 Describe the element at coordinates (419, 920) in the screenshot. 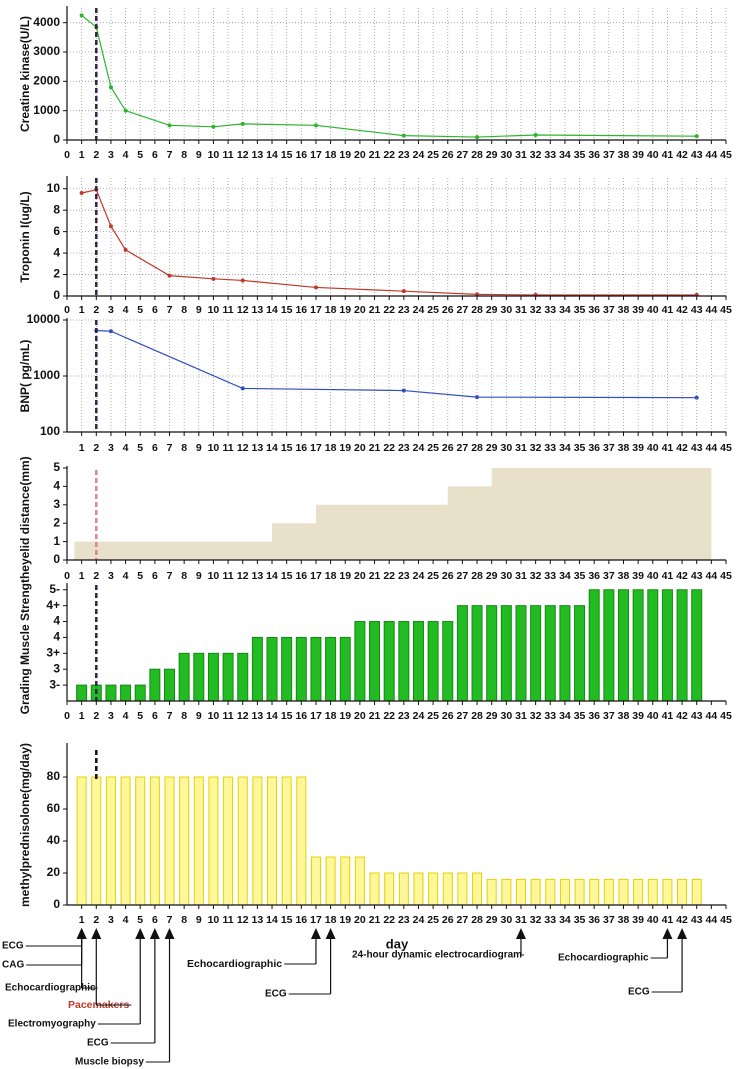

I see `x-tick-label: 24` at that location.